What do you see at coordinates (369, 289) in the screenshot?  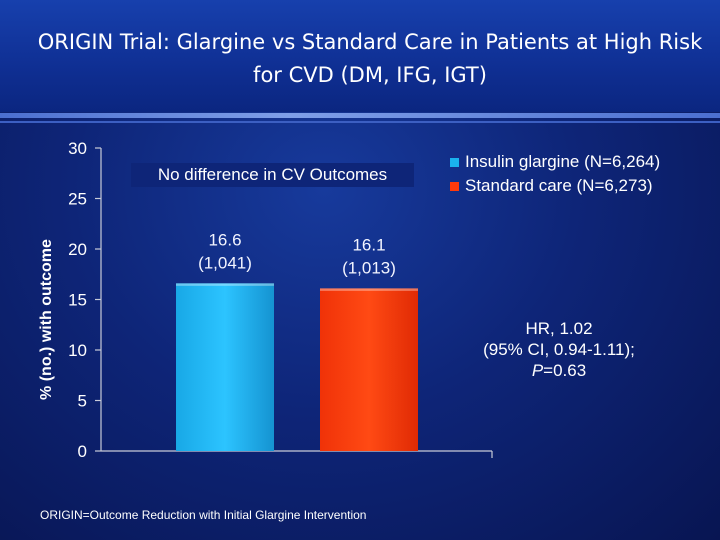 I see `bar-standard-highlight` at bounding box center [369, 289].